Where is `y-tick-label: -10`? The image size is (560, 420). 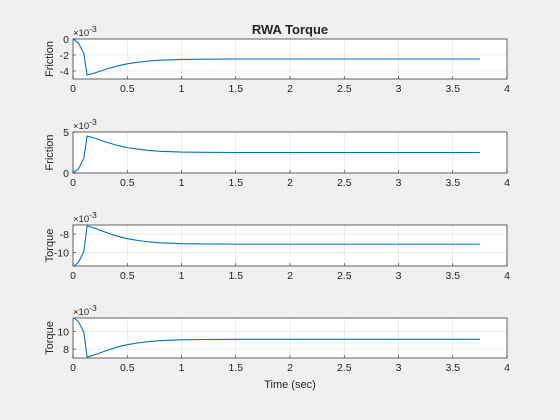 y-tick-label: -10 is located at coordinates (61, 253).